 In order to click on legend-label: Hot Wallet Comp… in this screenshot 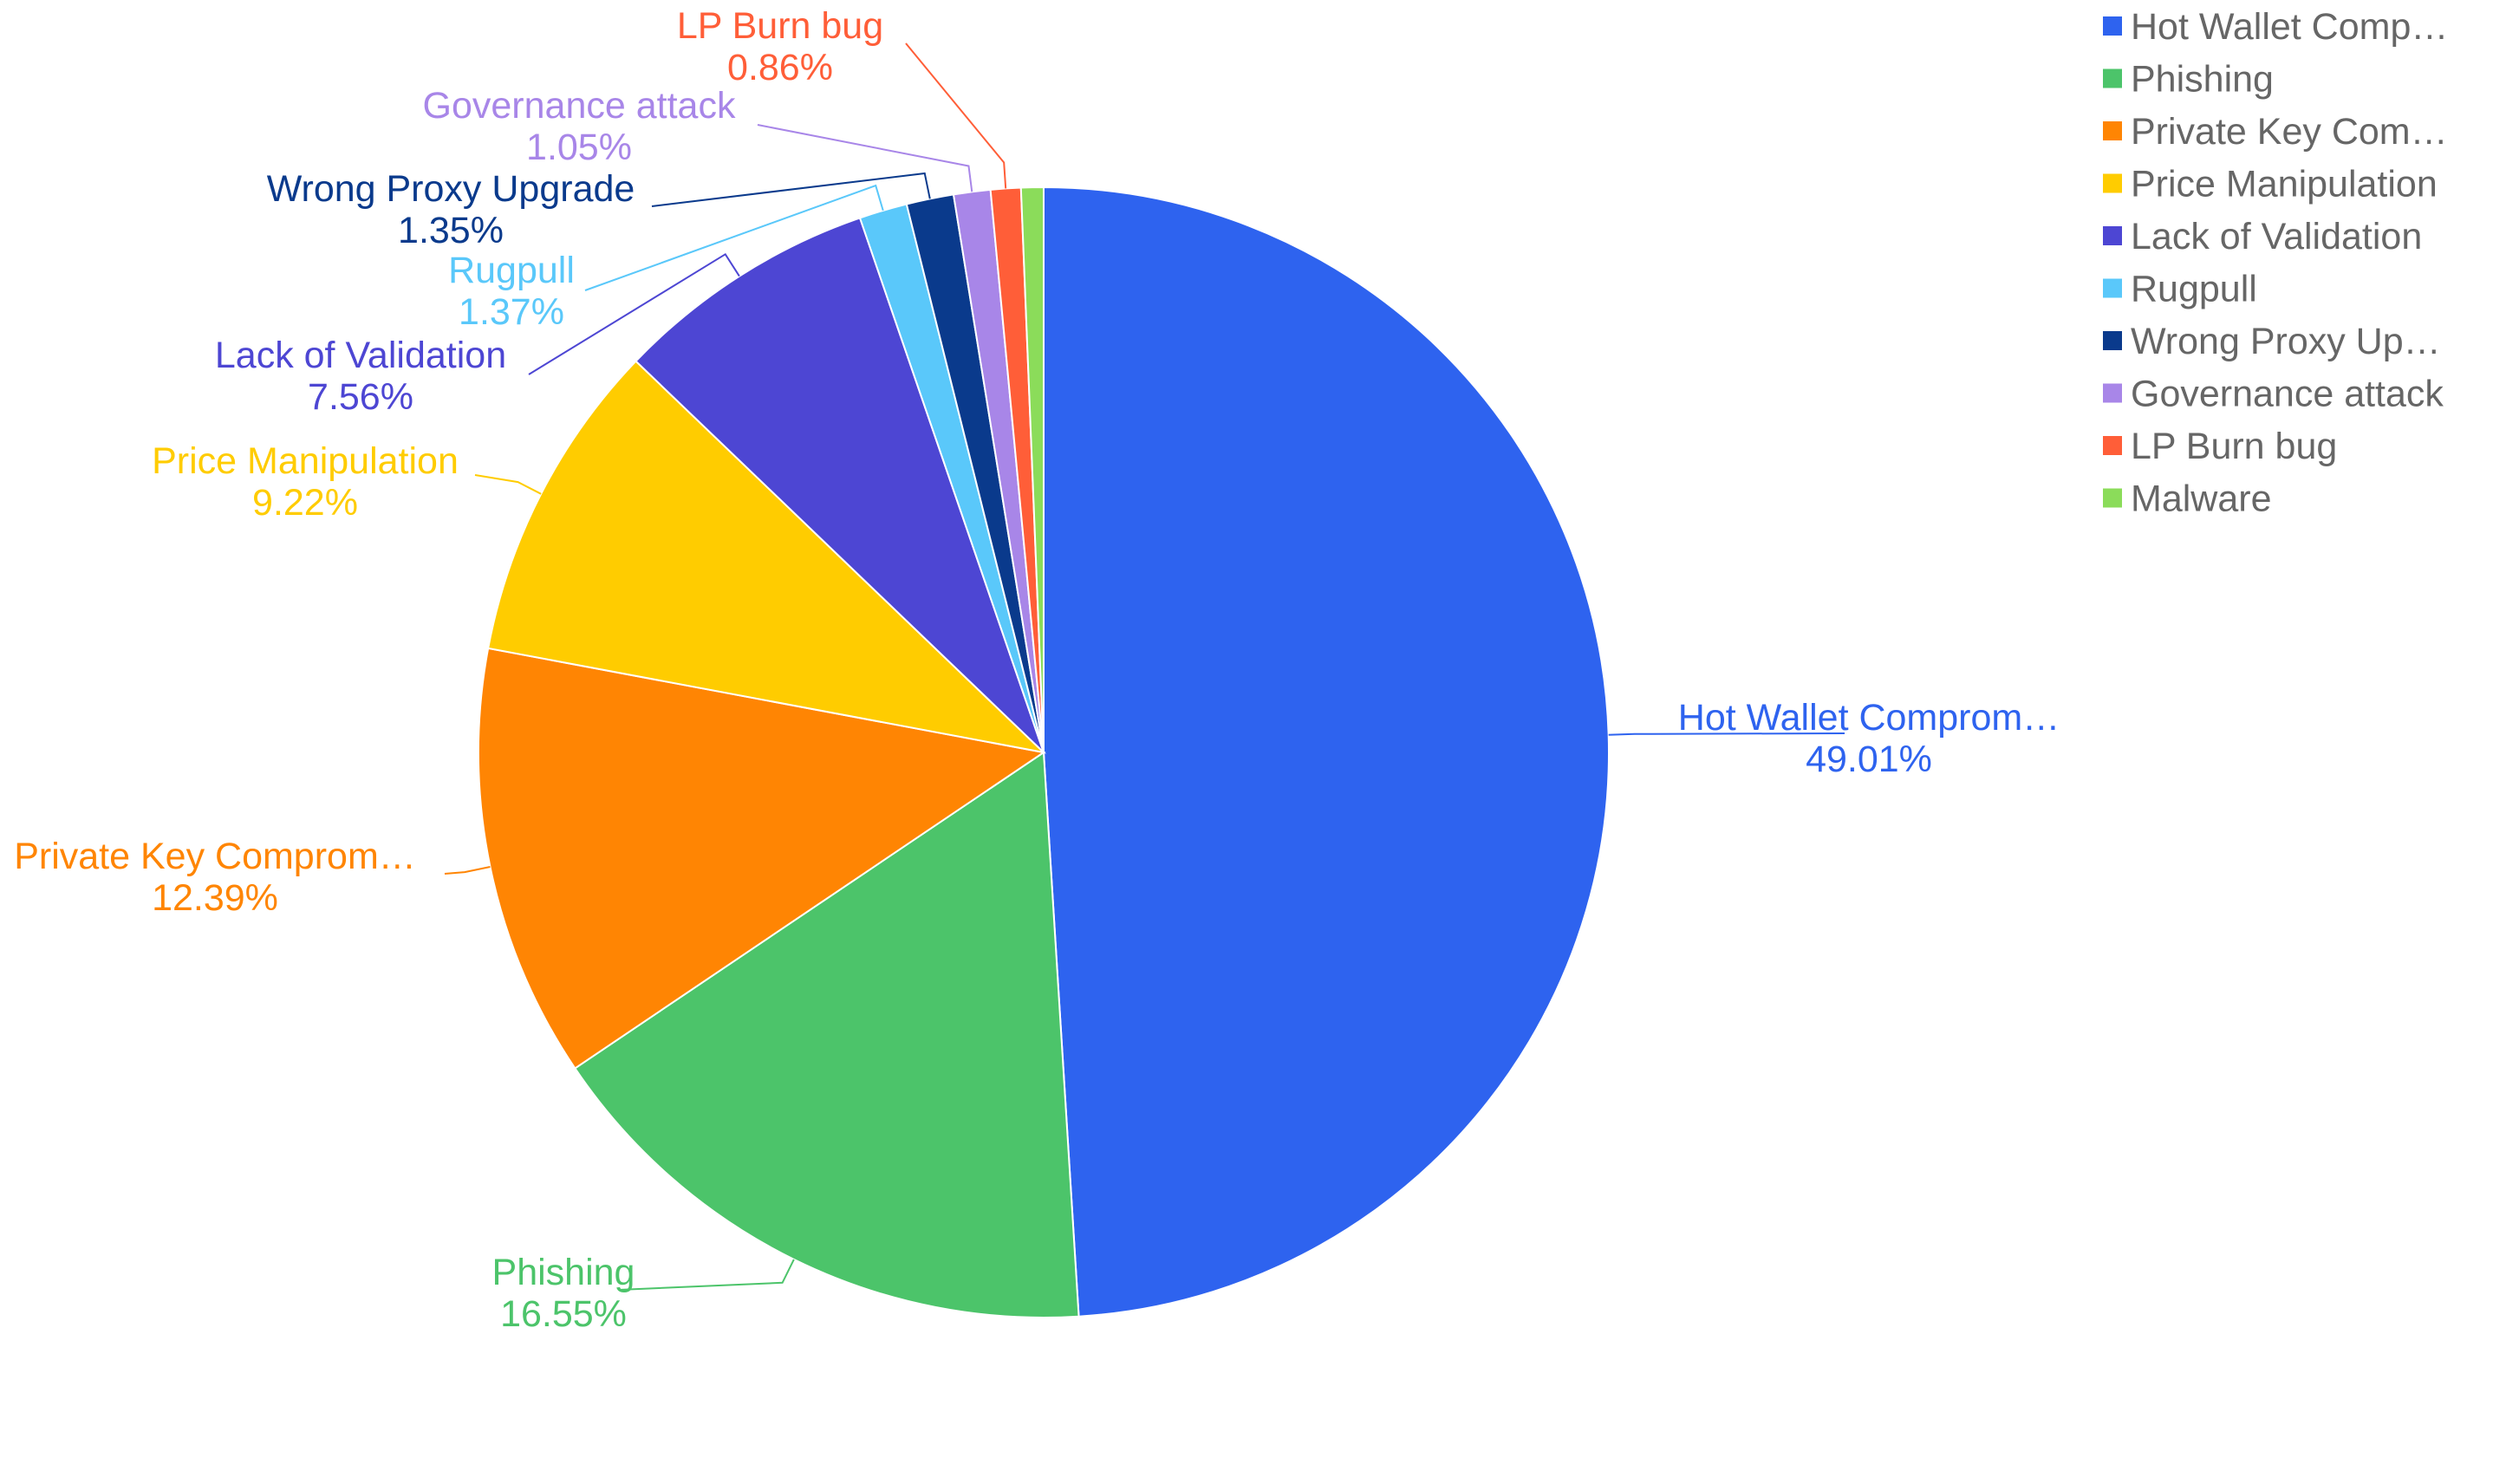, I will do `click(2289, 27)`.